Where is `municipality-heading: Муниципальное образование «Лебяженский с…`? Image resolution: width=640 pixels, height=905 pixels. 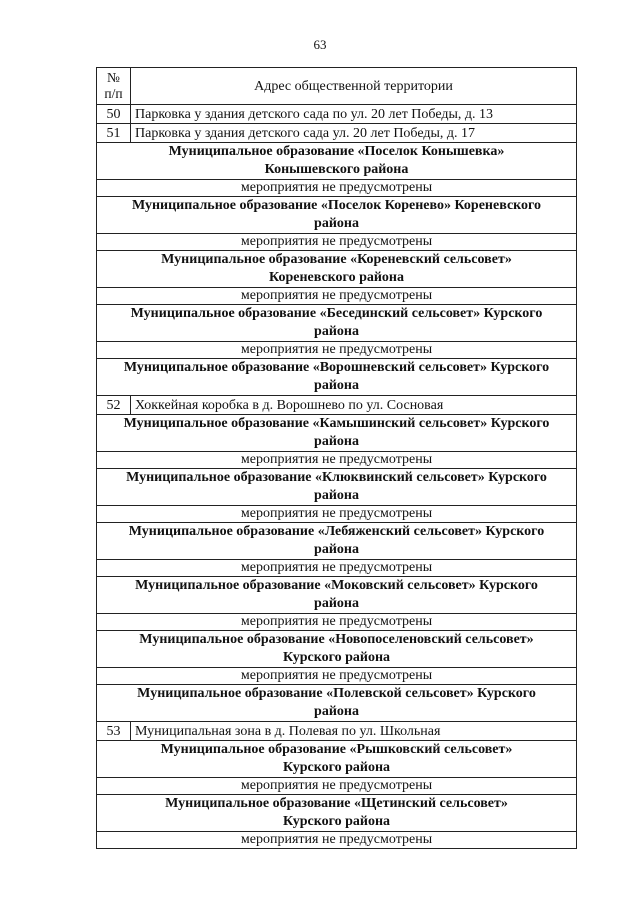
municipality-heading: Муниципальное образование «Лебяженский с… is located at coordinates (336, 541).